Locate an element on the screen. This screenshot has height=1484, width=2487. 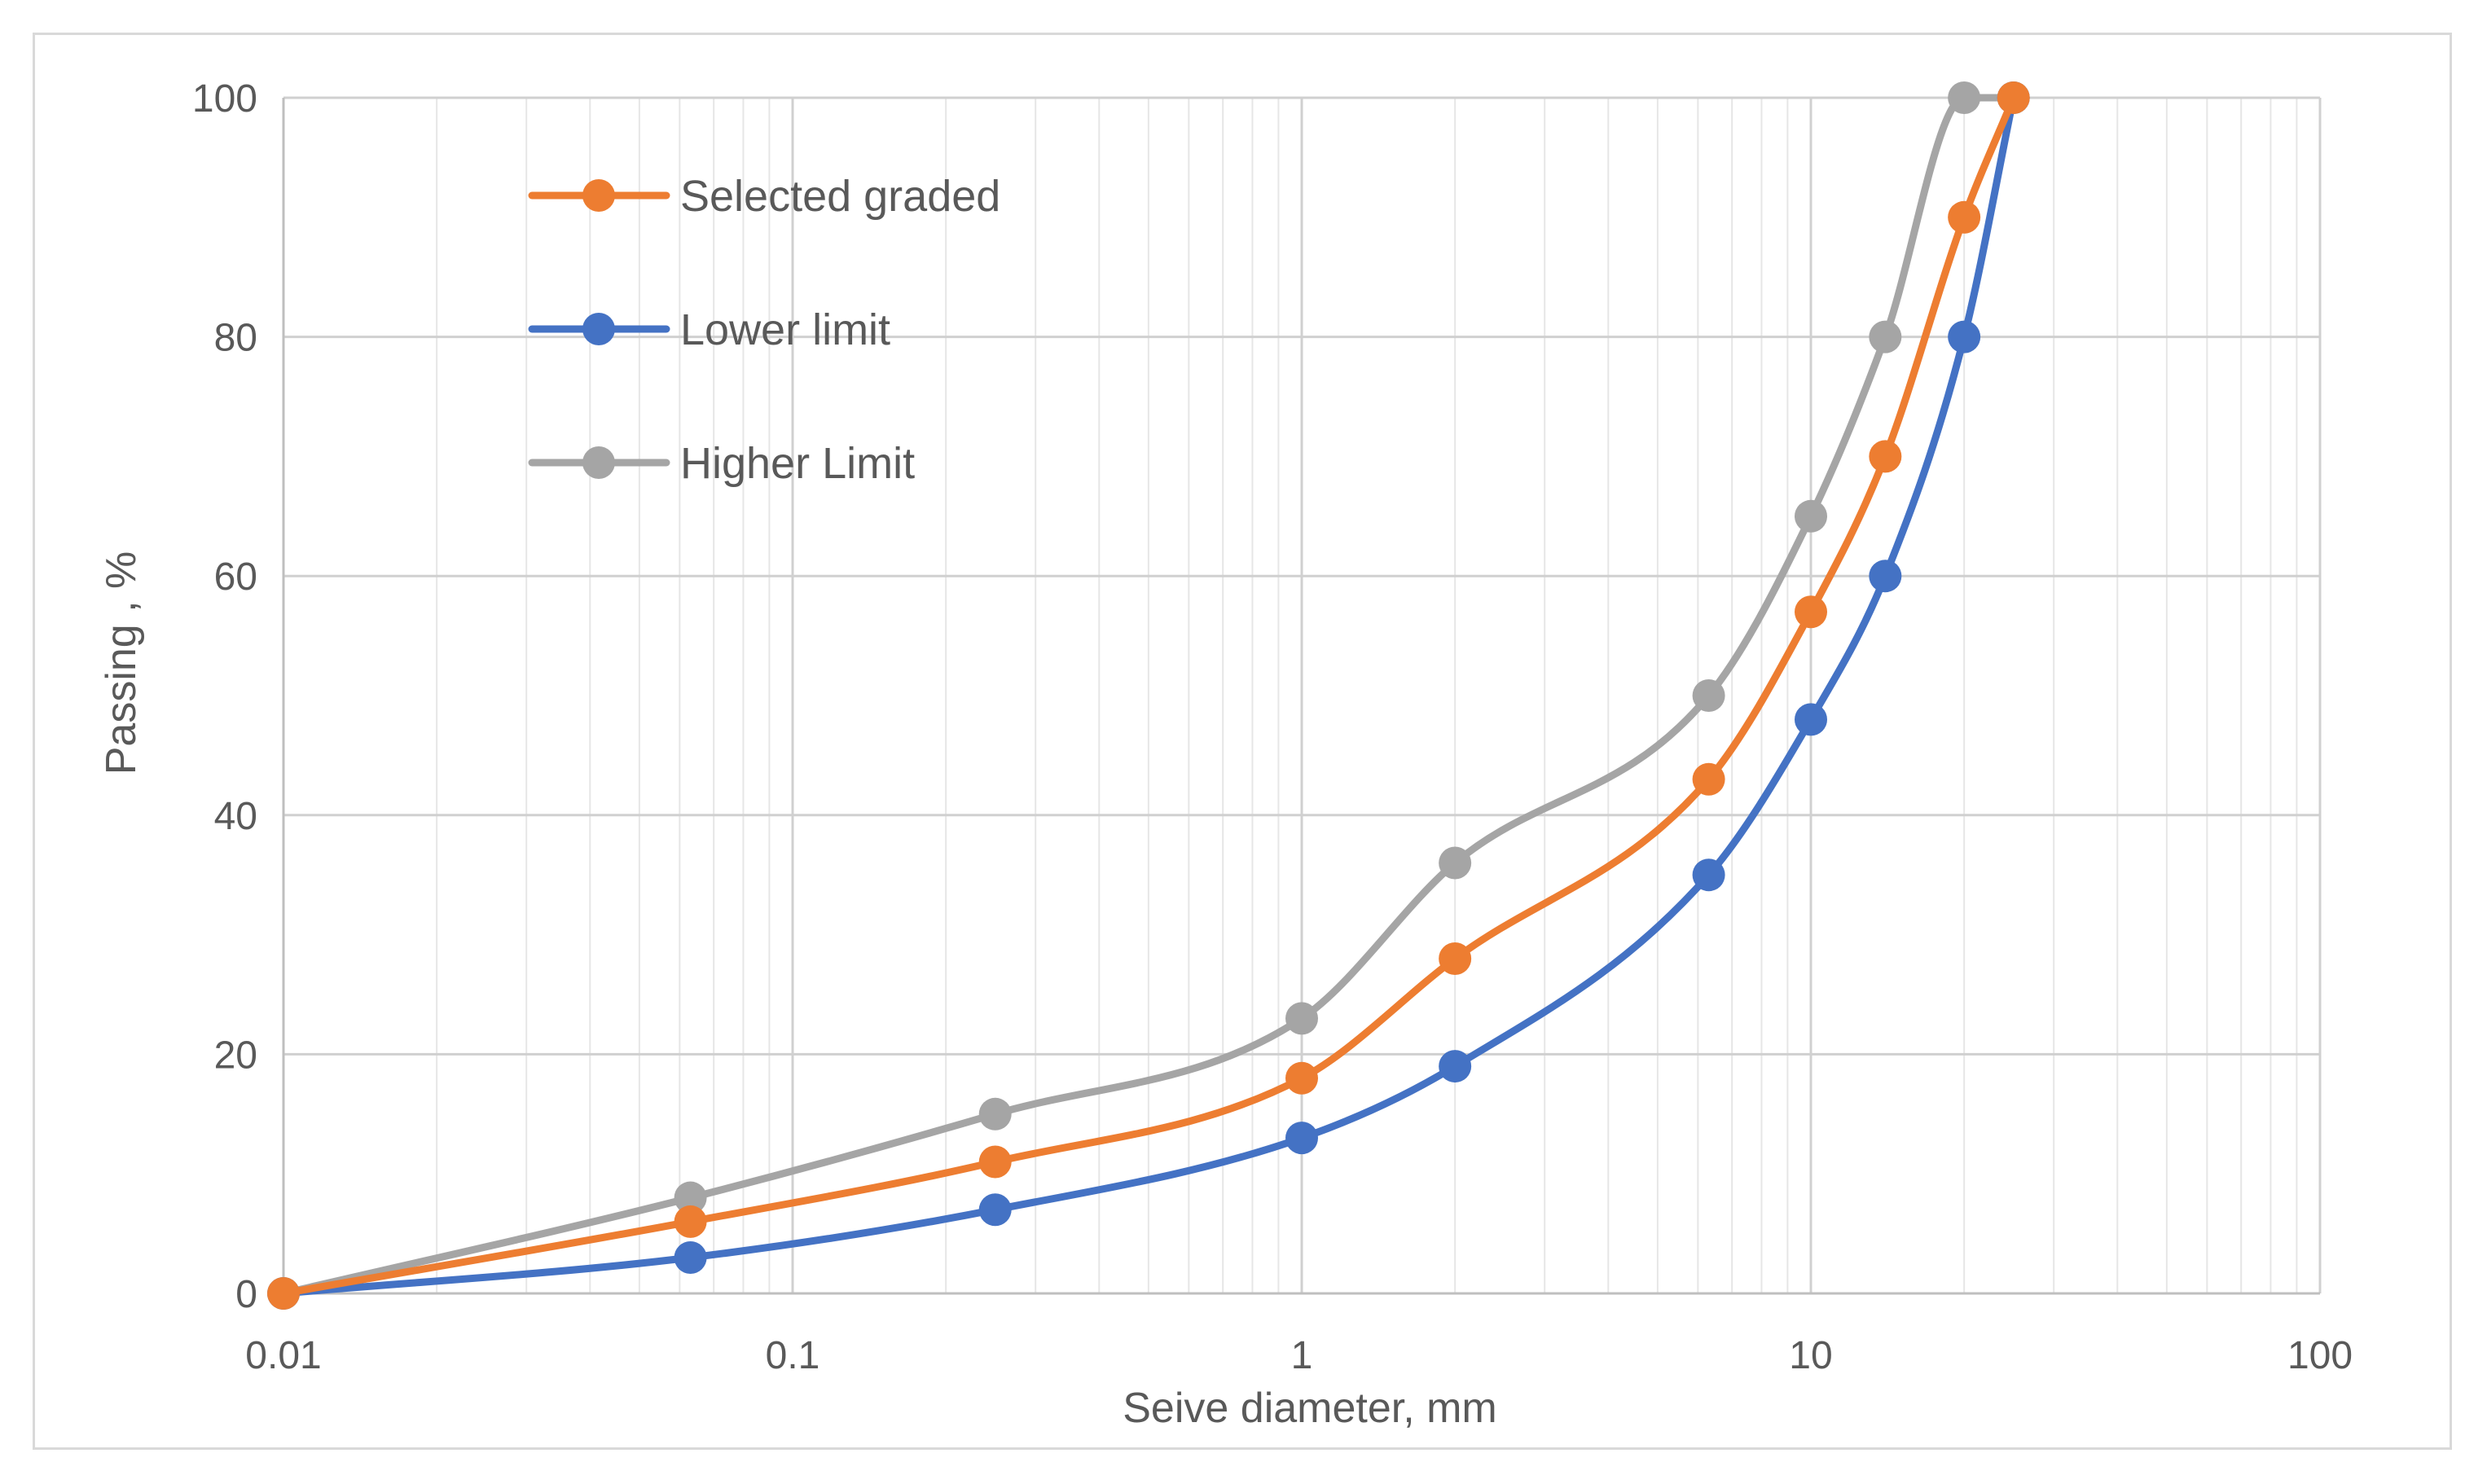
x-tick-label: 1 is located at coordinates (1302, 1355).